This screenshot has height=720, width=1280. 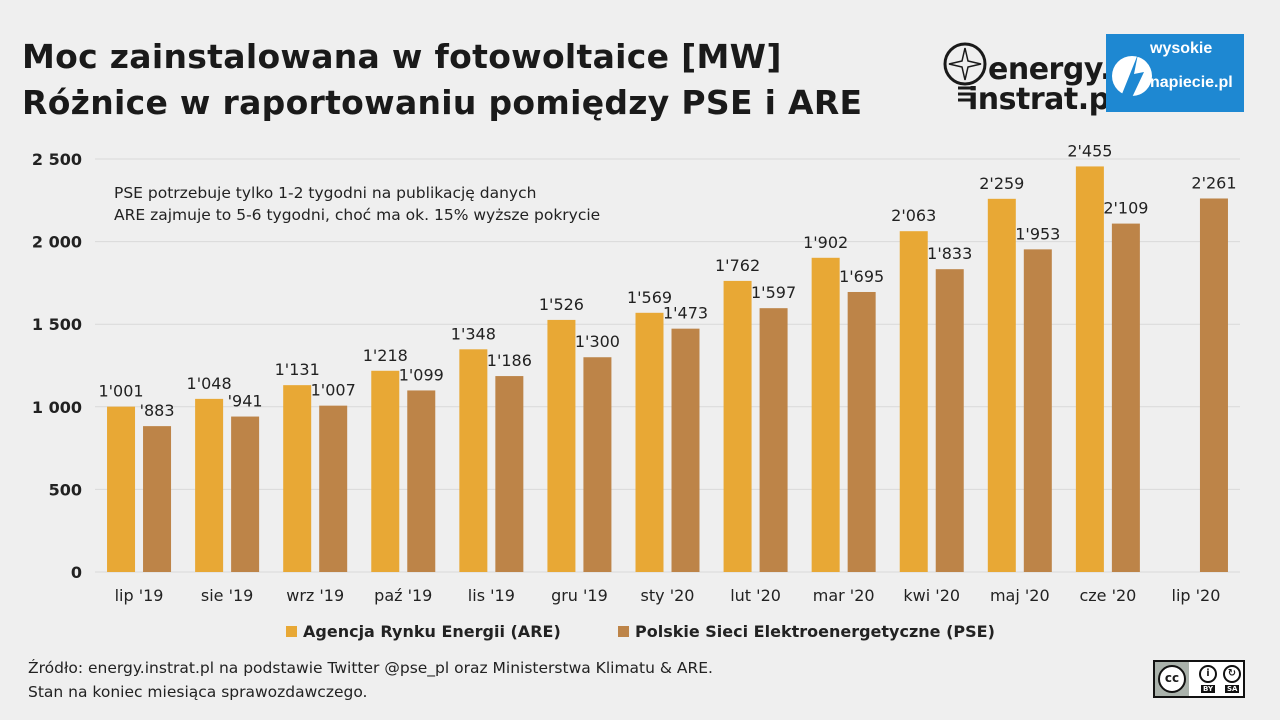 What do you see at coordinates (421, 374) in the screenshot?
I see `data-label: 1'099` at bounding box center [421, 374].